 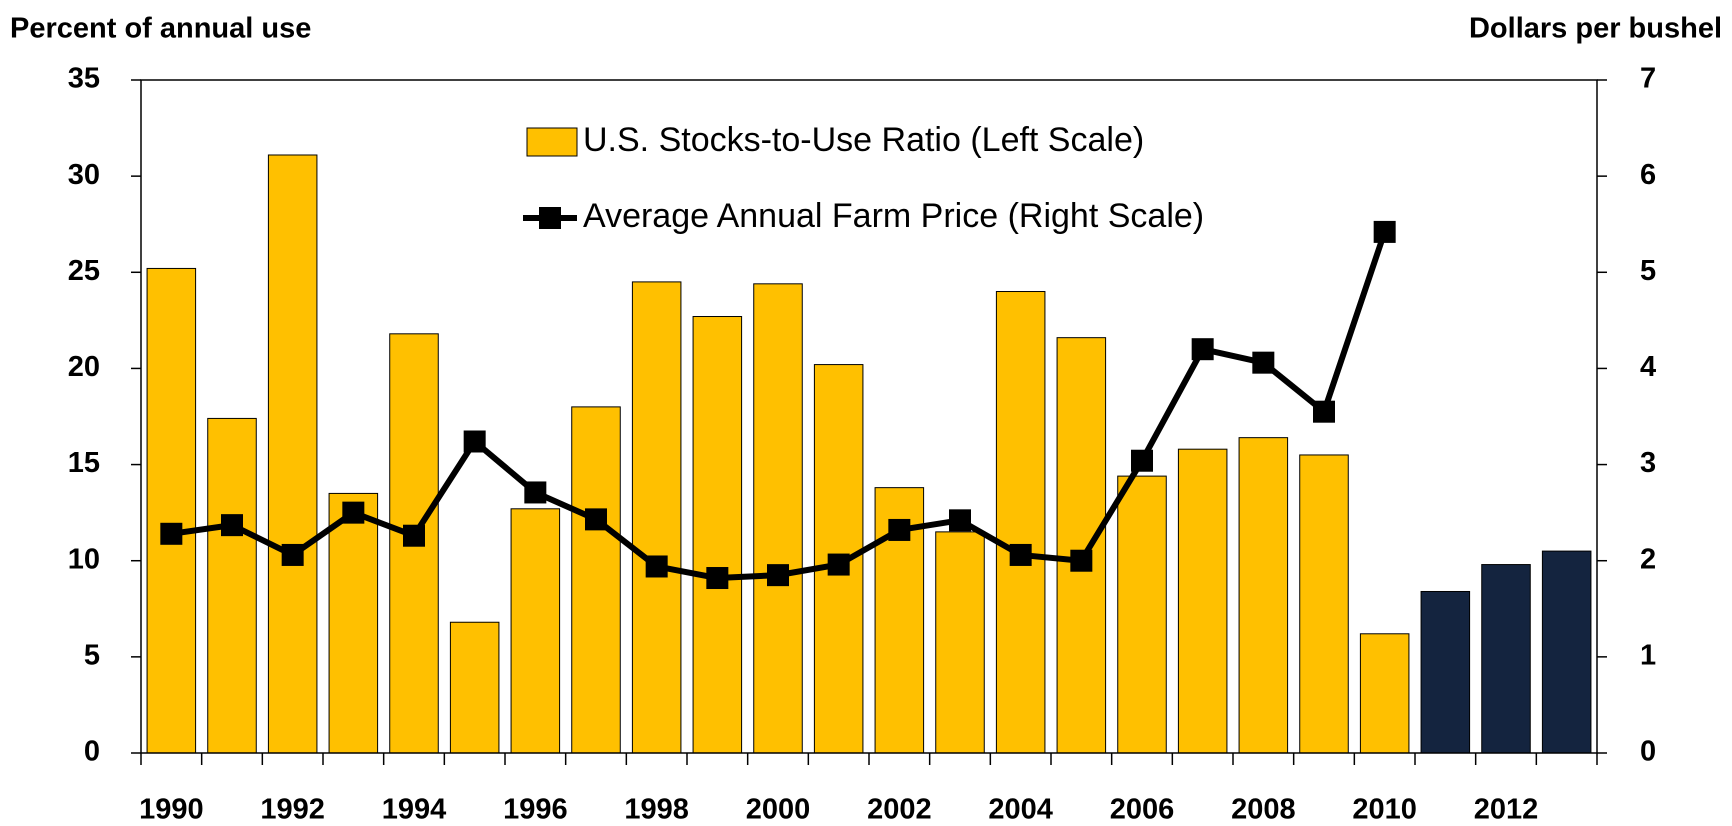 What do you see at coordinates (1648, 752) in the screenshot?
I see `y2-tick-label: 0` at bounding box center [1648, 752].